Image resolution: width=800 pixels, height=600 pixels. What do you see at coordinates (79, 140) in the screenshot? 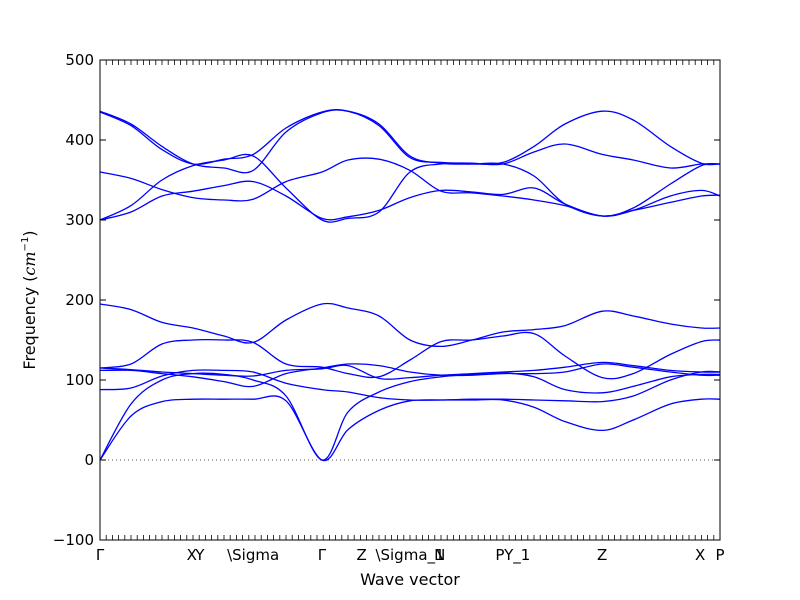
I see `y-tick-label: 400` at bounding box center [79, 140].